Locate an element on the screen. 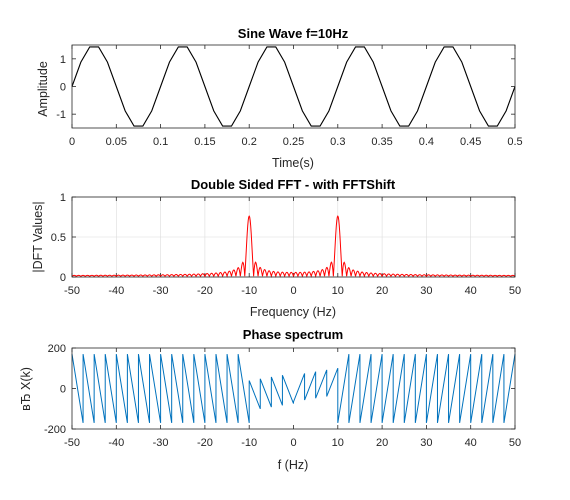 The height and width of the screenshot is (500, 570). sine-wave-axes-box is located at coordinates (293, 86).